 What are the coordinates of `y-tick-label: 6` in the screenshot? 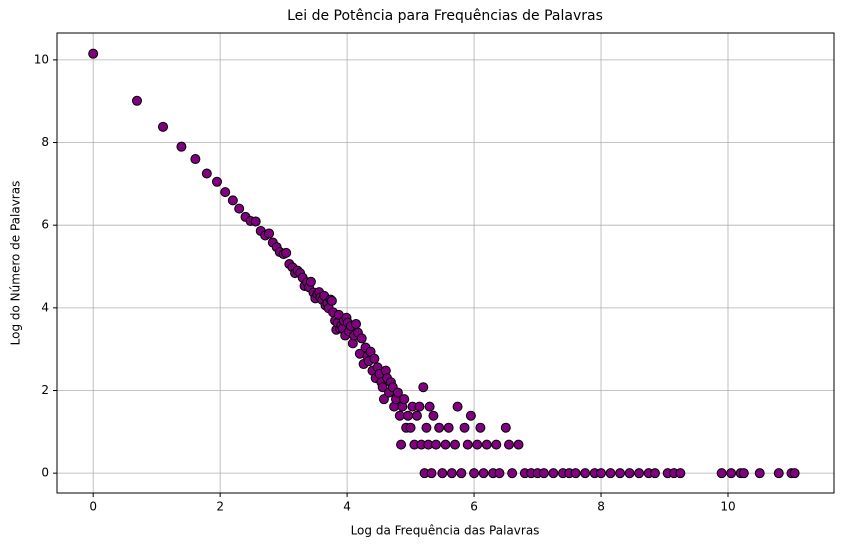 It's located at (45, 225).